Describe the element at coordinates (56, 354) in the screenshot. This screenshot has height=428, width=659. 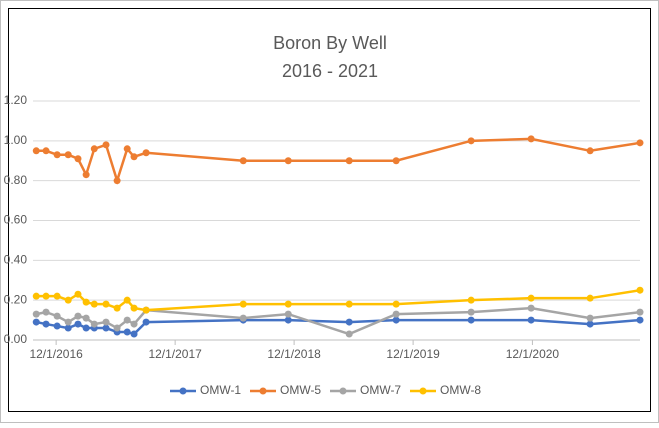
I see `x-tick-label: 12/1/2016` at that location.